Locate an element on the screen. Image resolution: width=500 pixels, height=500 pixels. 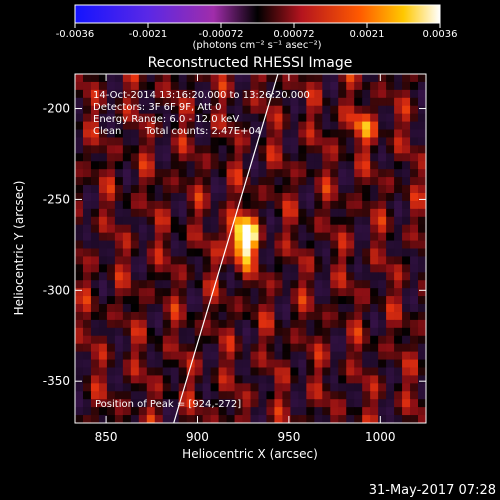
colorbar-tick-label: 0.0021 is located at coordinates (367, 34).